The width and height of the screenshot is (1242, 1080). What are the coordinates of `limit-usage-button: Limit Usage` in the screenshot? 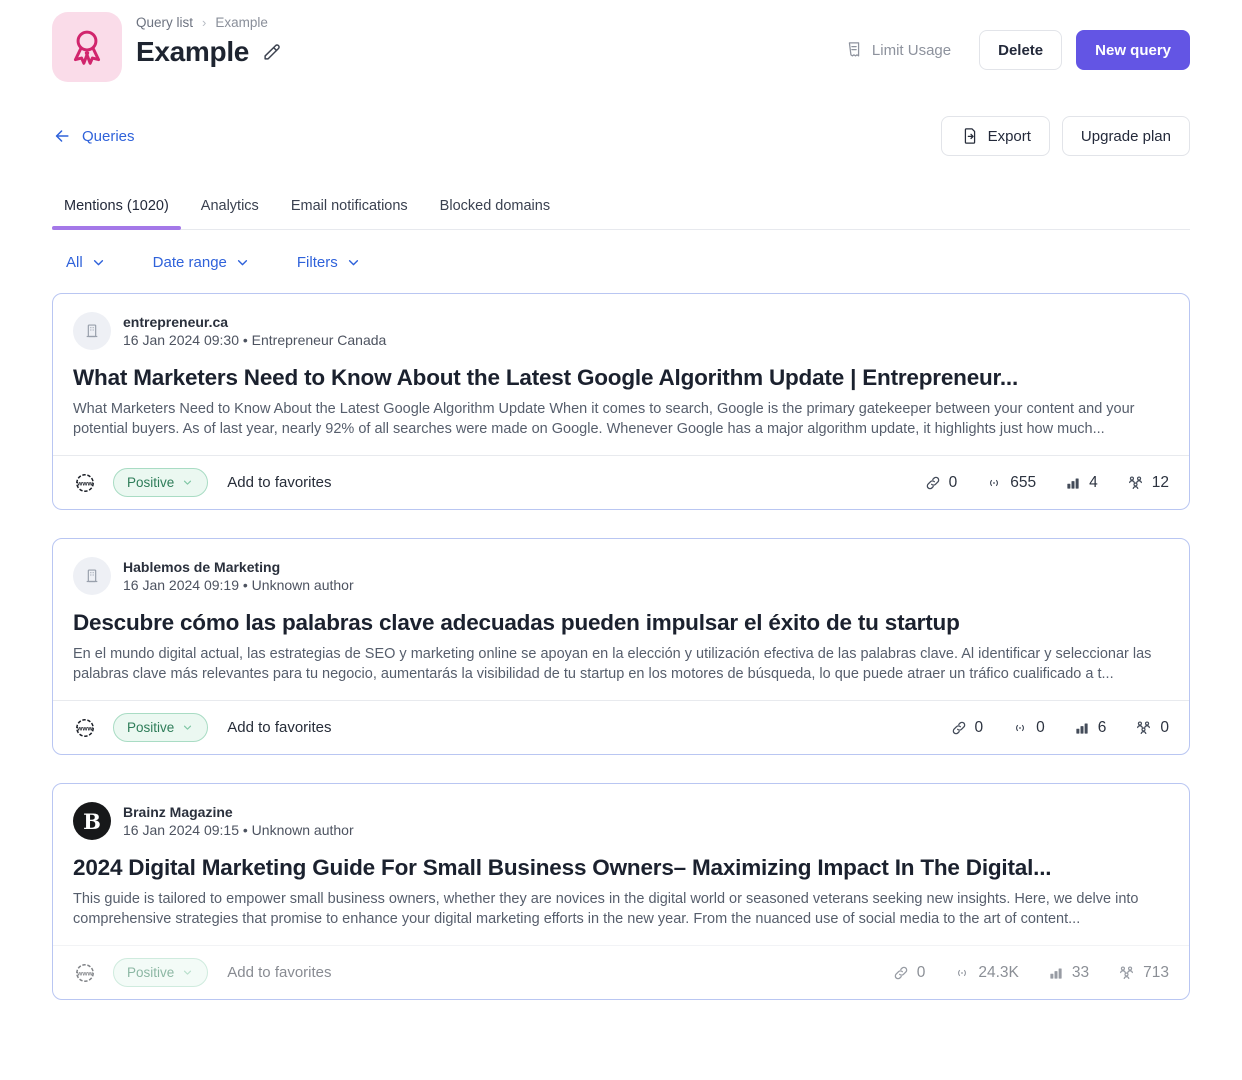 It's located at (897, 50).